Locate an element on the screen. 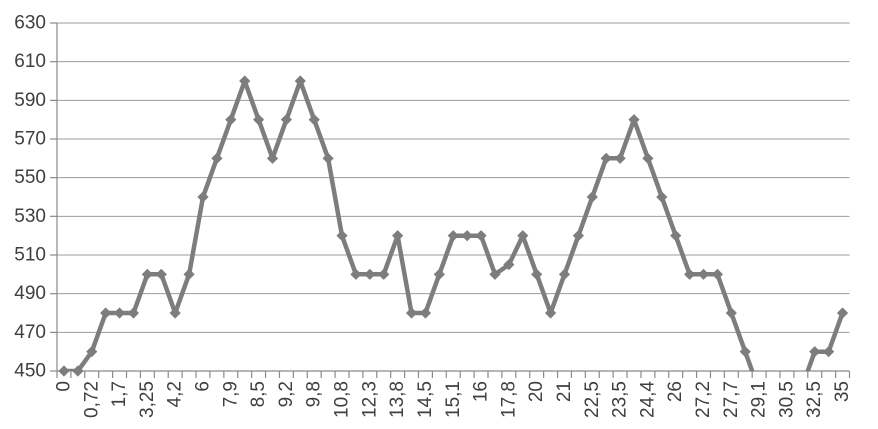 The height and width of the screenshot is (429, 878). x-tick-label: 9,2 is located at coordinates (286, 394).